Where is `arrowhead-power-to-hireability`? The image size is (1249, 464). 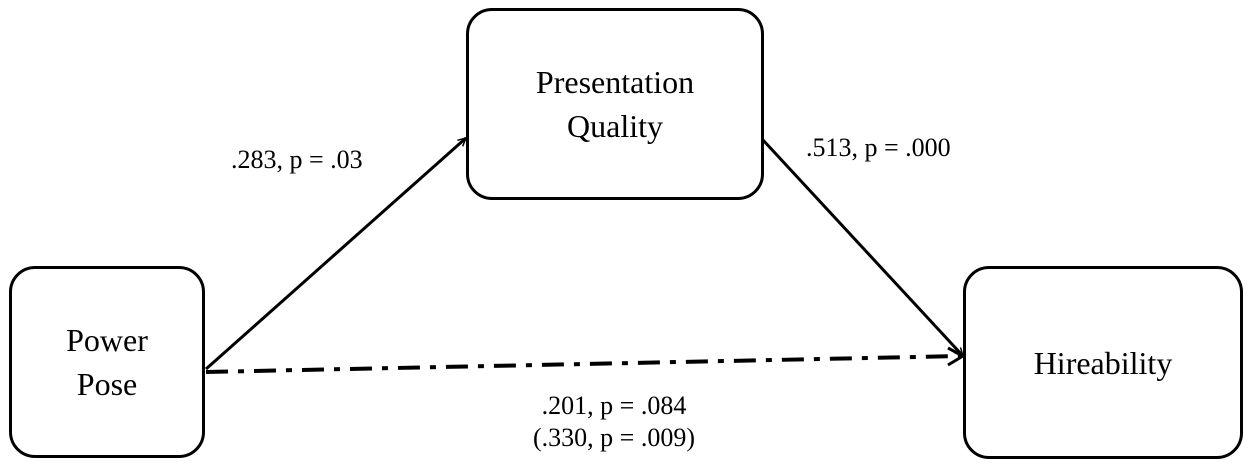 arrowhead-power-to-hireability is located at coordinates (957, 356).